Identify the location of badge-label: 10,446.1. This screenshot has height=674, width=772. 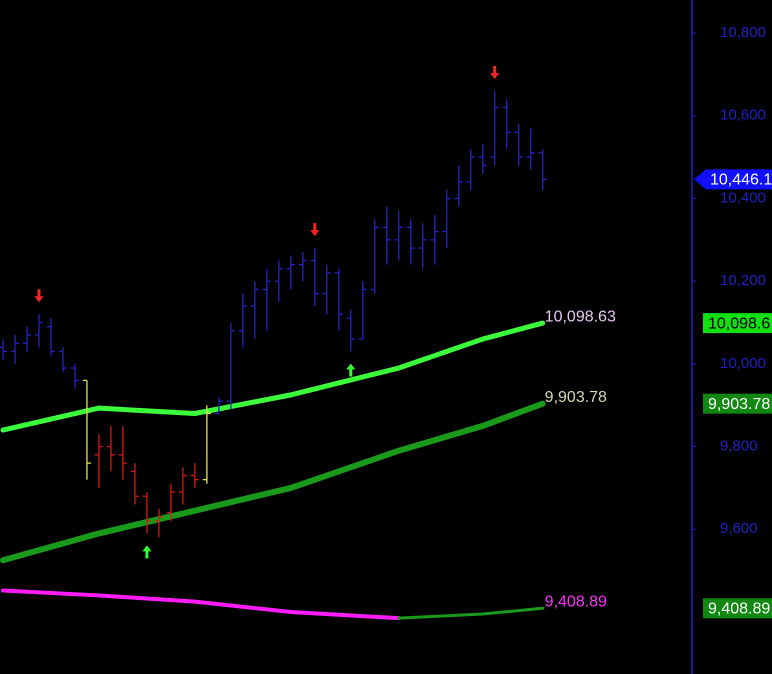
(741, 180).